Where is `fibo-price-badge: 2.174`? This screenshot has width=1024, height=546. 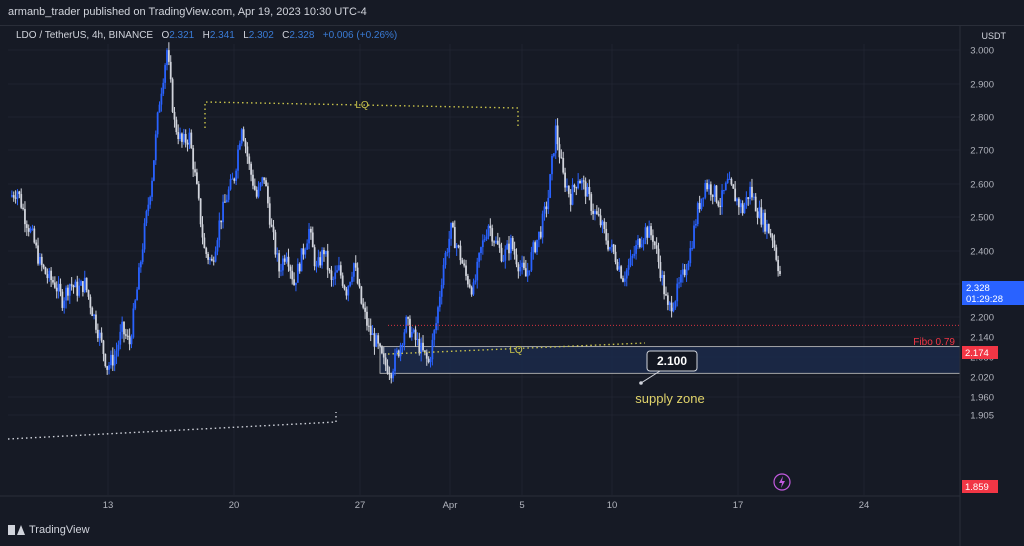 fibo-price-badge: 2.174 is located at coordinates (980, 352).